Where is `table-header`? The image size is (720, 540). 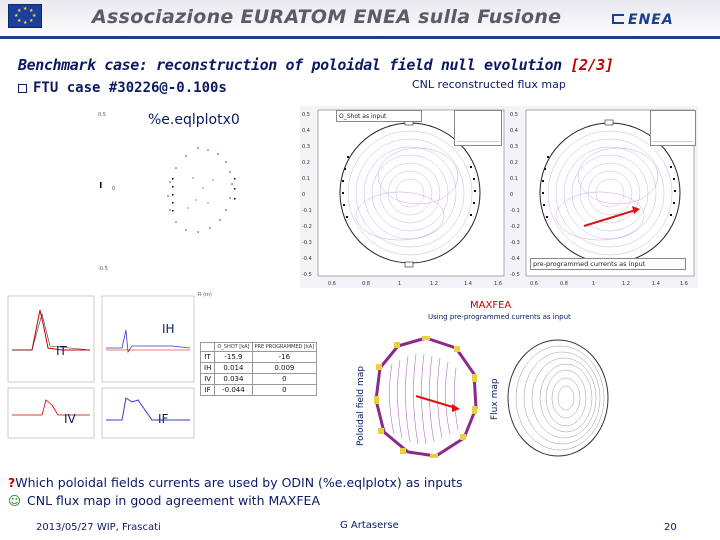
table-header is located at coordinates (207, 347).